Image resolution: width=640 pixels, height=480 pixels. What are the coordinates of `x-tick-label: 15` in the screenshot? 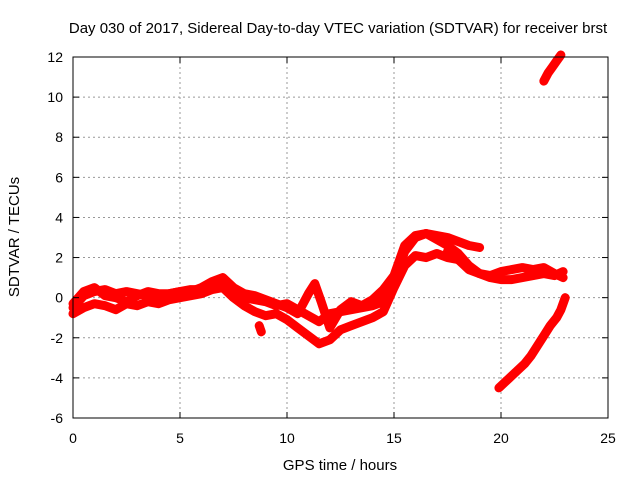 It's located at (394, 438).